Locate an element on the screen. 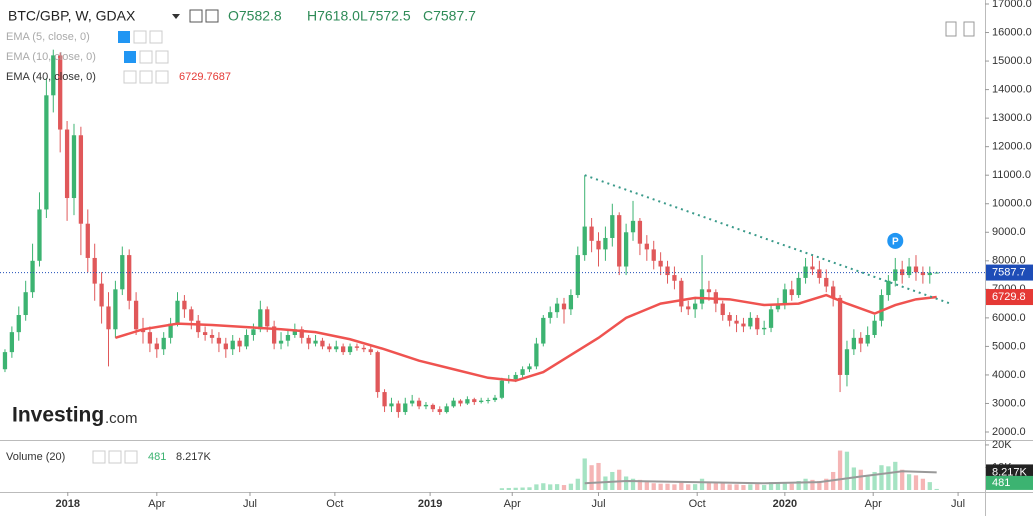 The width and height of the screenshot is (1033, 516). indicator-label: EMA (10, close, 0) is located at coordinates (51, 57).